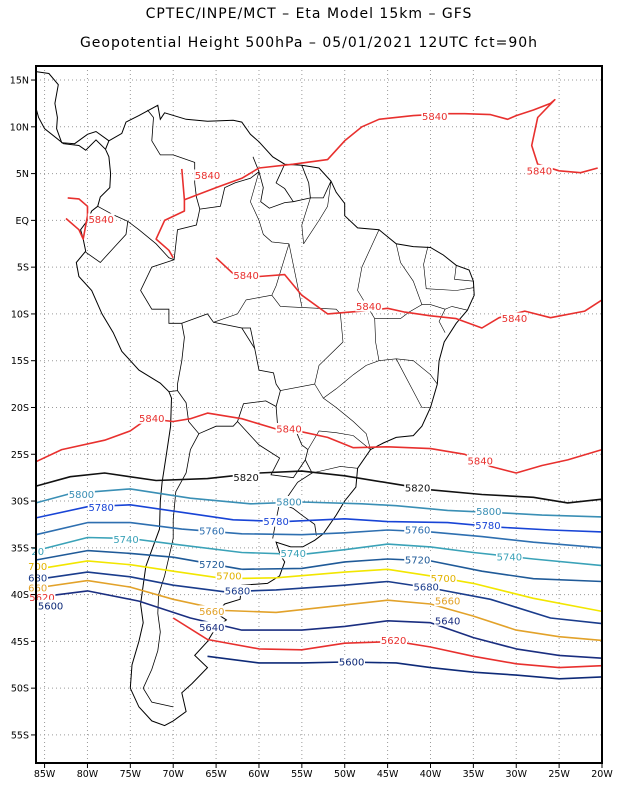 The width and height of the screenshot is (618, 800). What do you see at coordinates (100, 508) in the screenshot?
I see `contour-label-5780: 5780` at bounding box center [100, 508].